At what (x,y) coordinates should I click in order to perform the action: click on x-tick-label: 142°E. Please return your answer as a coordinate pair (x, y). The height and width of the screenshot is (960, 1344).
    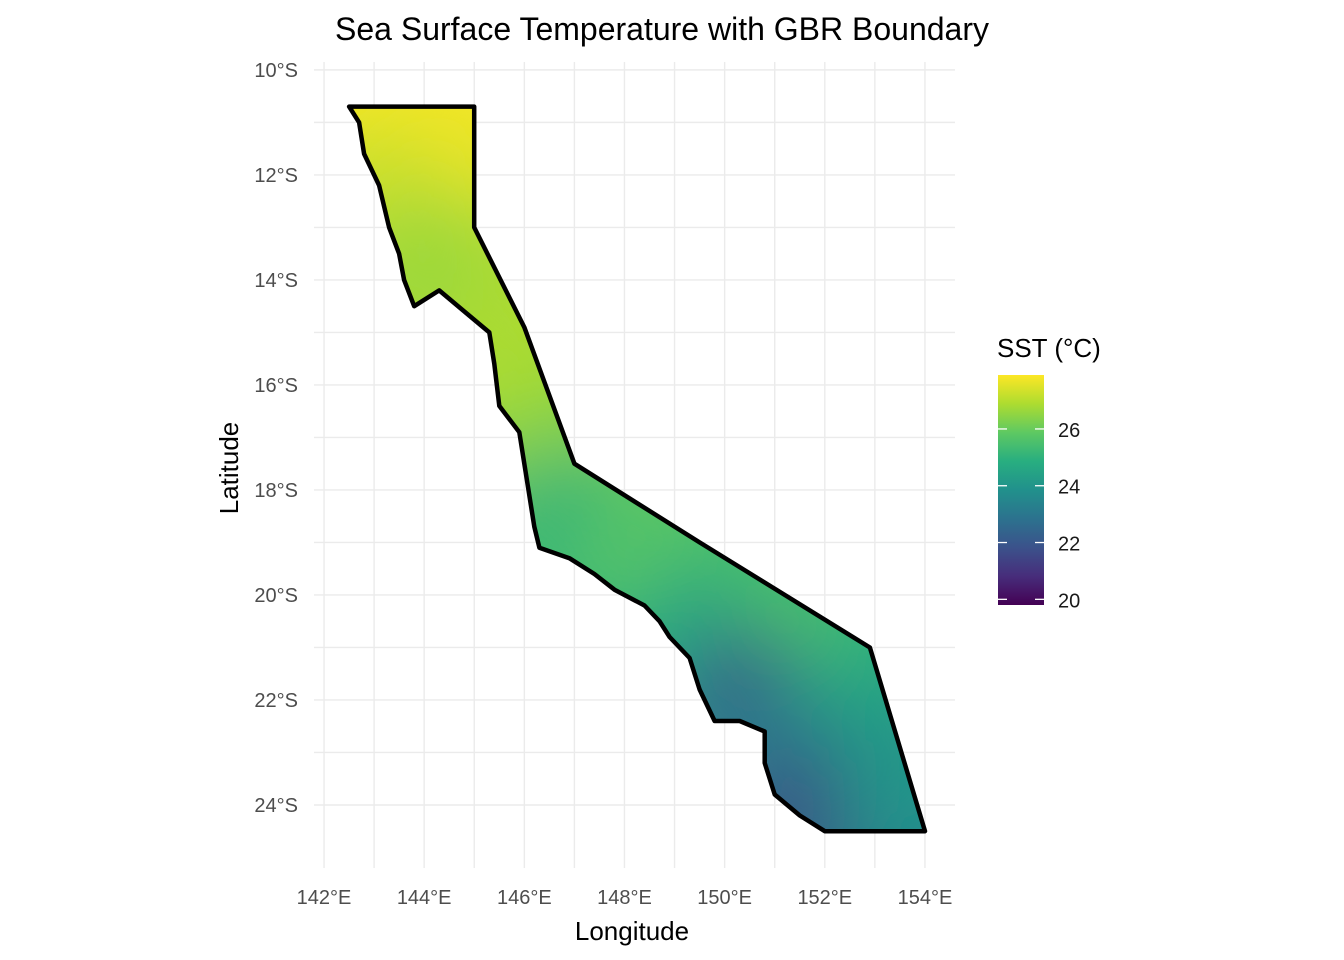
    Looking at the image, I should click on (324, 898).